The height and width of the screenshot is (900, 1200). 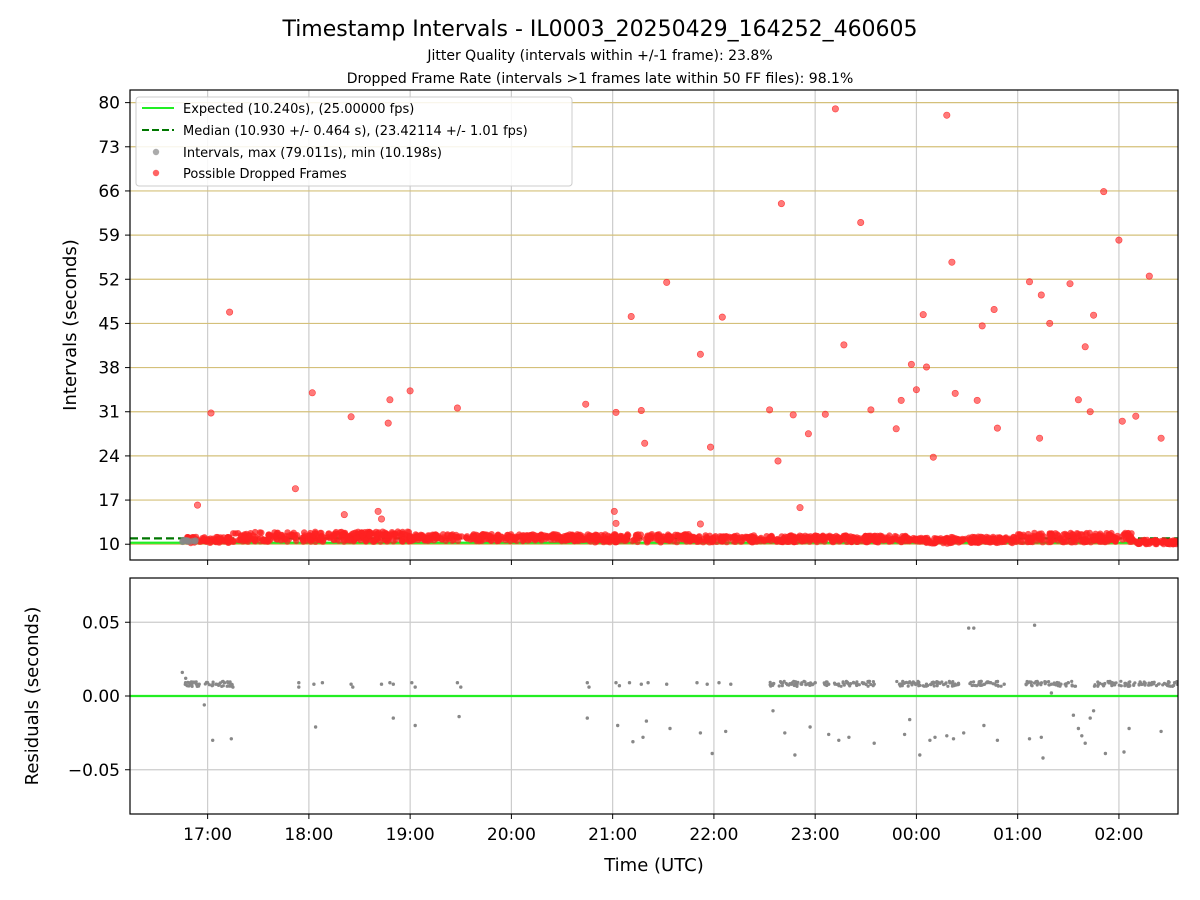 I want to click on y-tick-label-top: 52, so click(x=109, y=280).